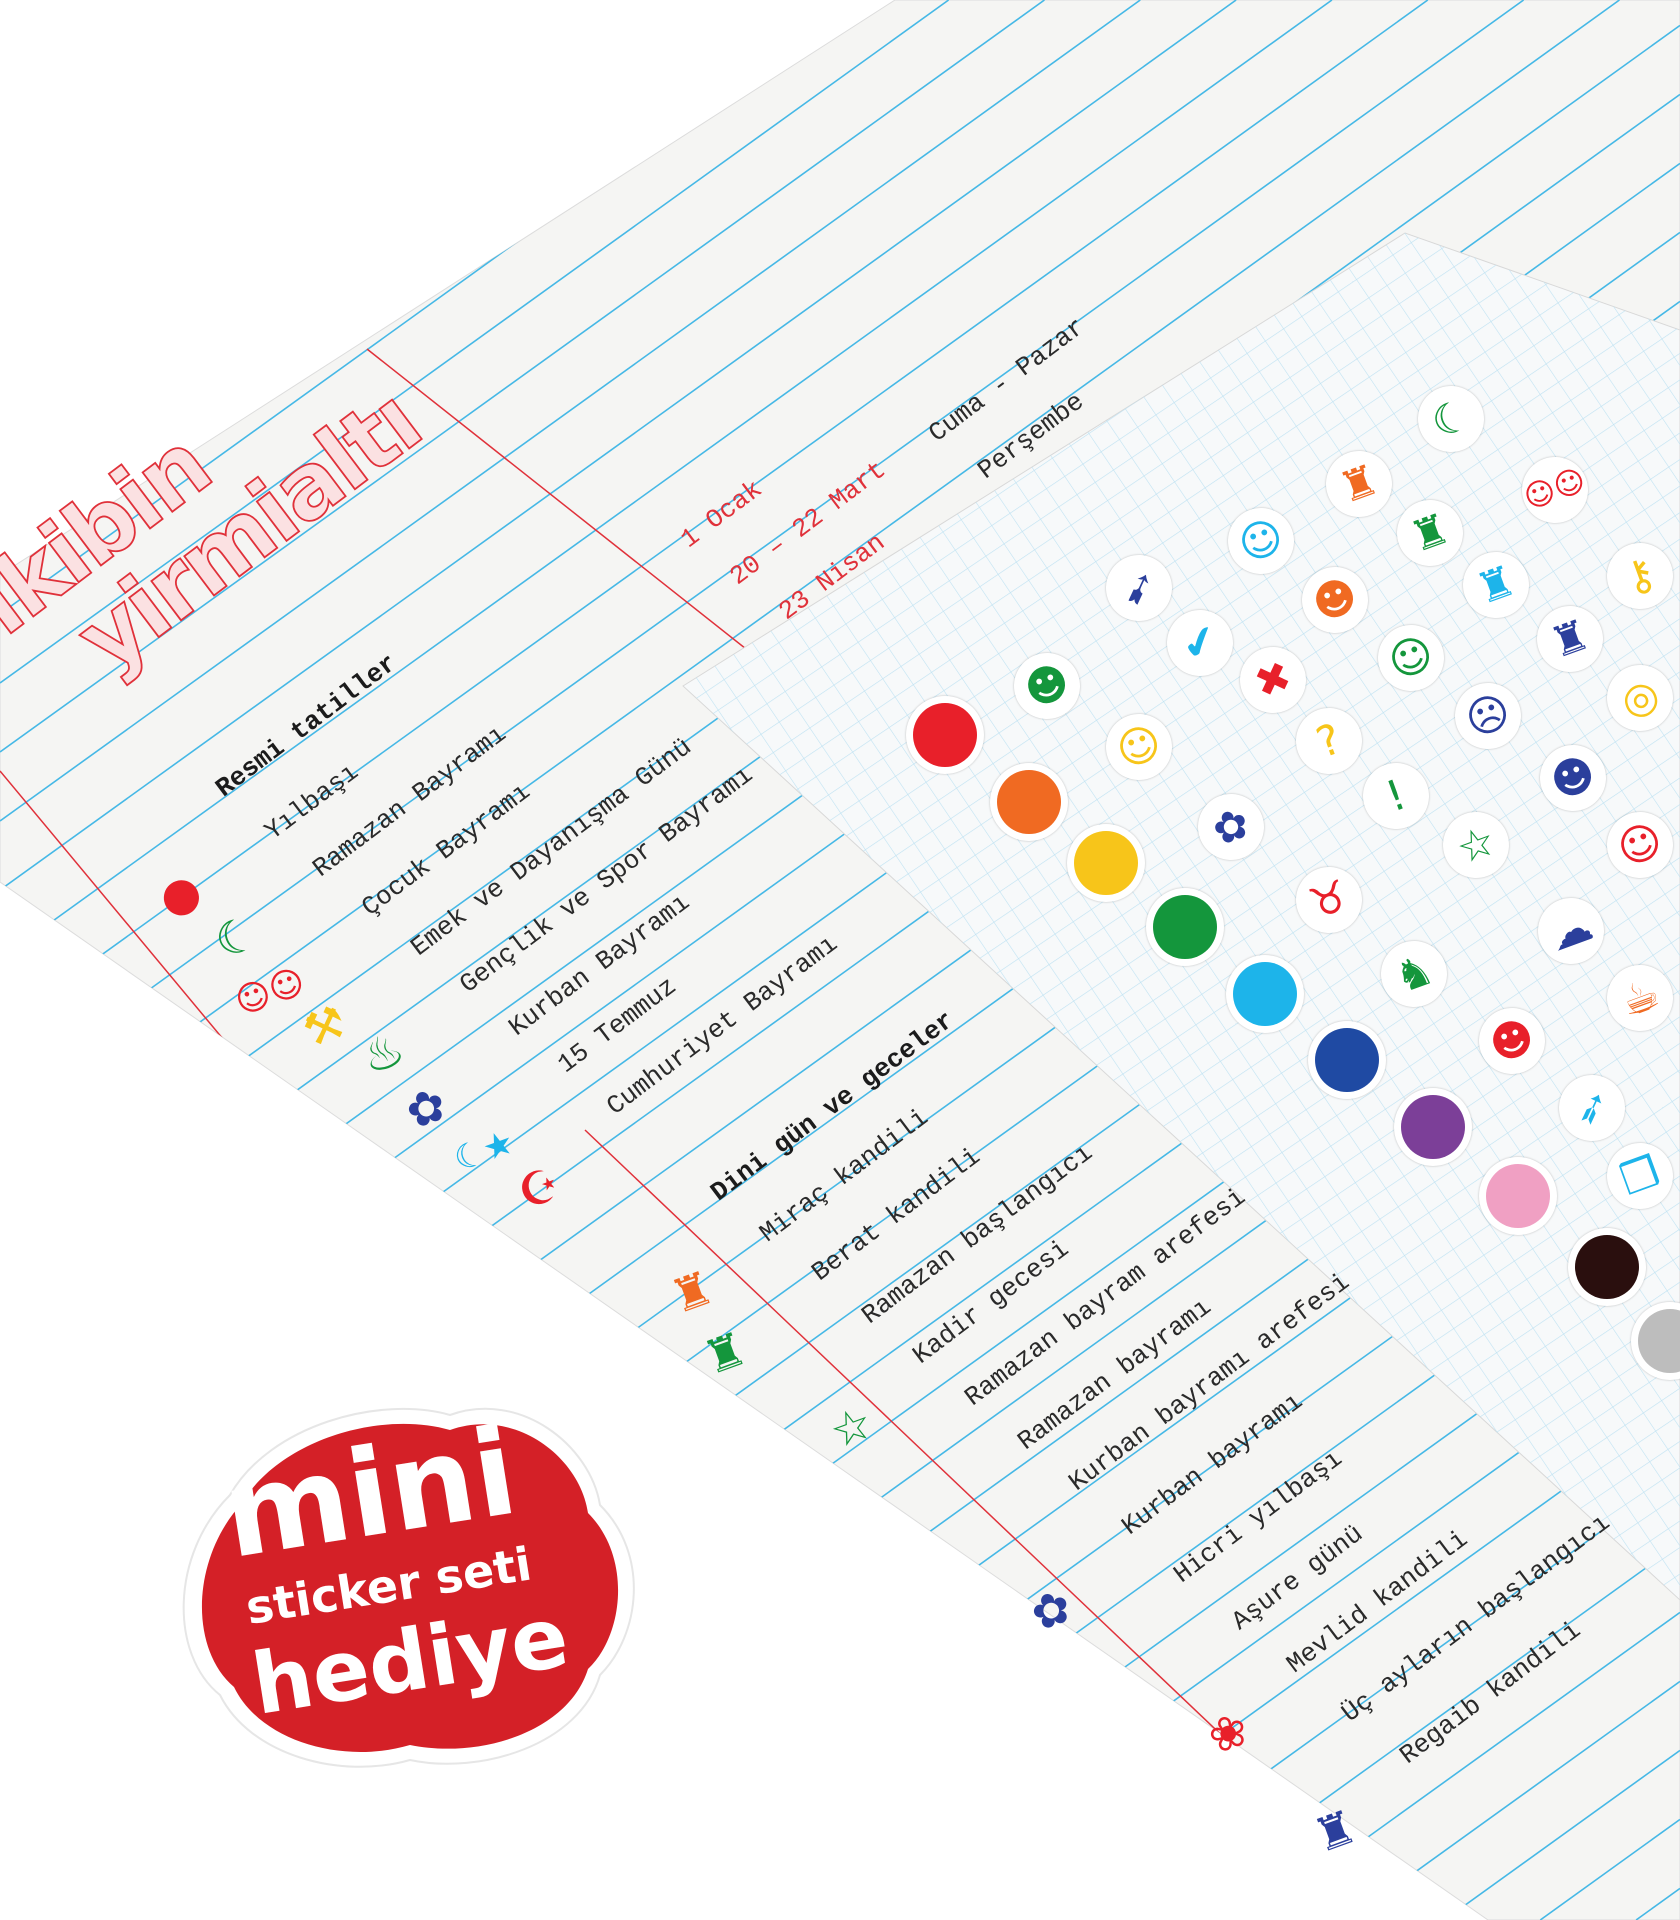 The height and width of the screenshot is (1920, 1680). What do you see at coordinates (408, 1588) in the screenshot?
I see `seal-blob` at bounding box center [408, 1588].